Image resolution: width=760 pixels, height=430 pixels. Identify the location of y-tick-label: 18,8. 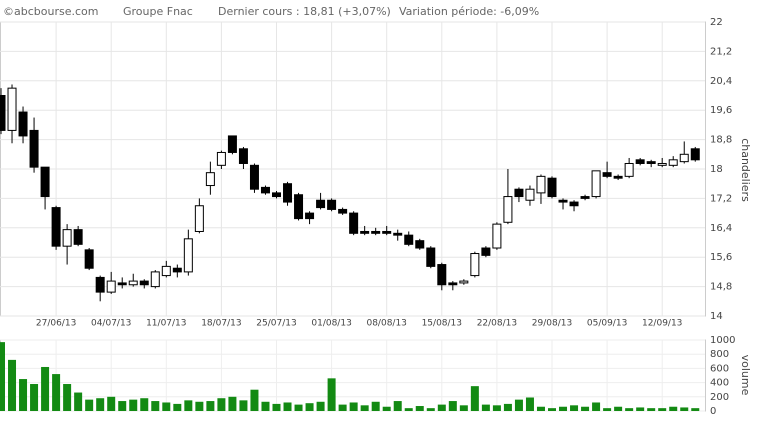
(721, 140).